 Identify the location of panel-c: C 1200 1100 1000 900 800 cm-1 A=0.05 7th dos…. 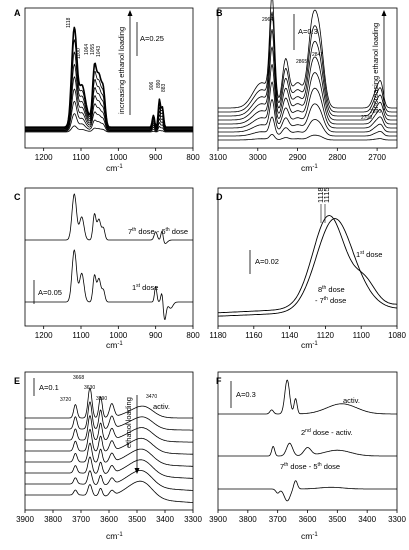
(107, 268).